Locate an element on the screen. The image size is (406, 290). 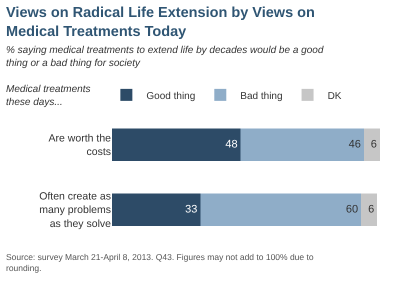
y-tick-label: Often create as many problems as they solve is located at coordinates (75, 210).